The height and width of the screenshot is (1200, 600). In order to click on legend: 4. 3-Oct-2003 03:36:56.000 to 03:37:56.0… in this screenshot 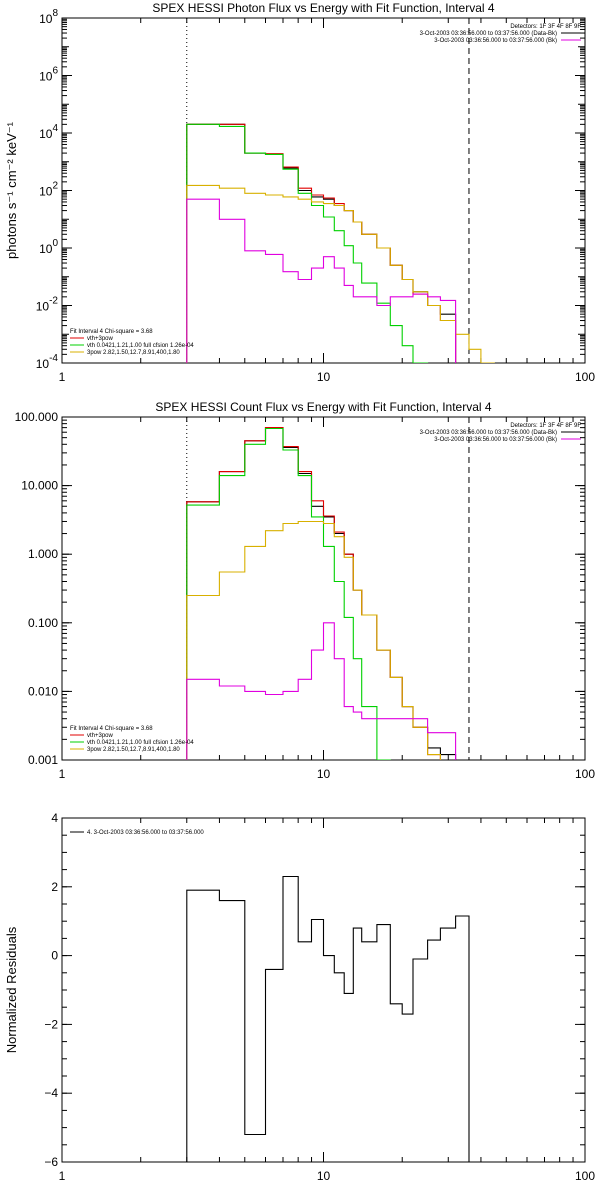, I will do `click(137, 833)`.